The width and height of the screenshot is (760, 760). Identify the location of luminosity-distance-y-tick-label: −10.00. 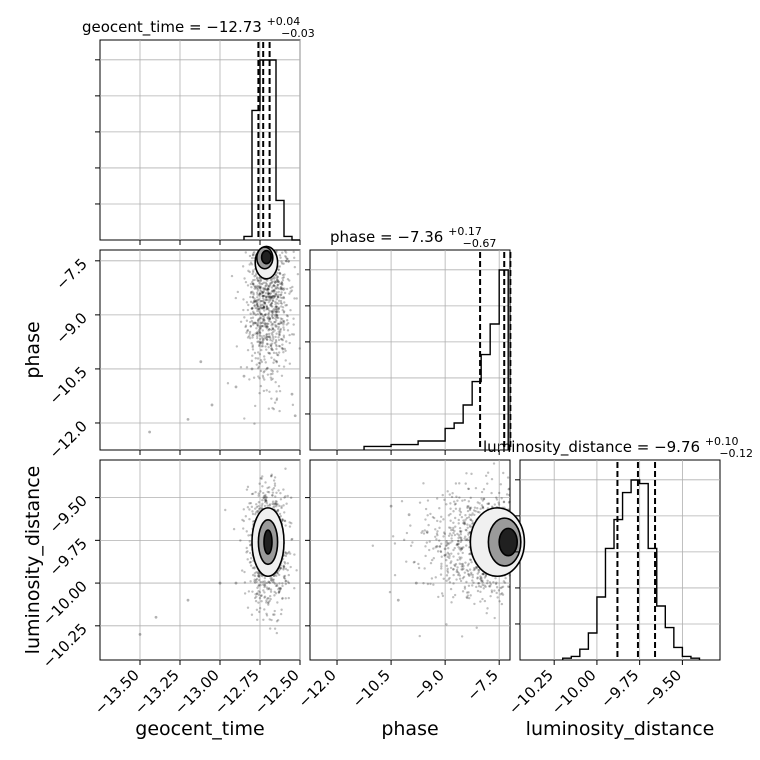
(65, 603).